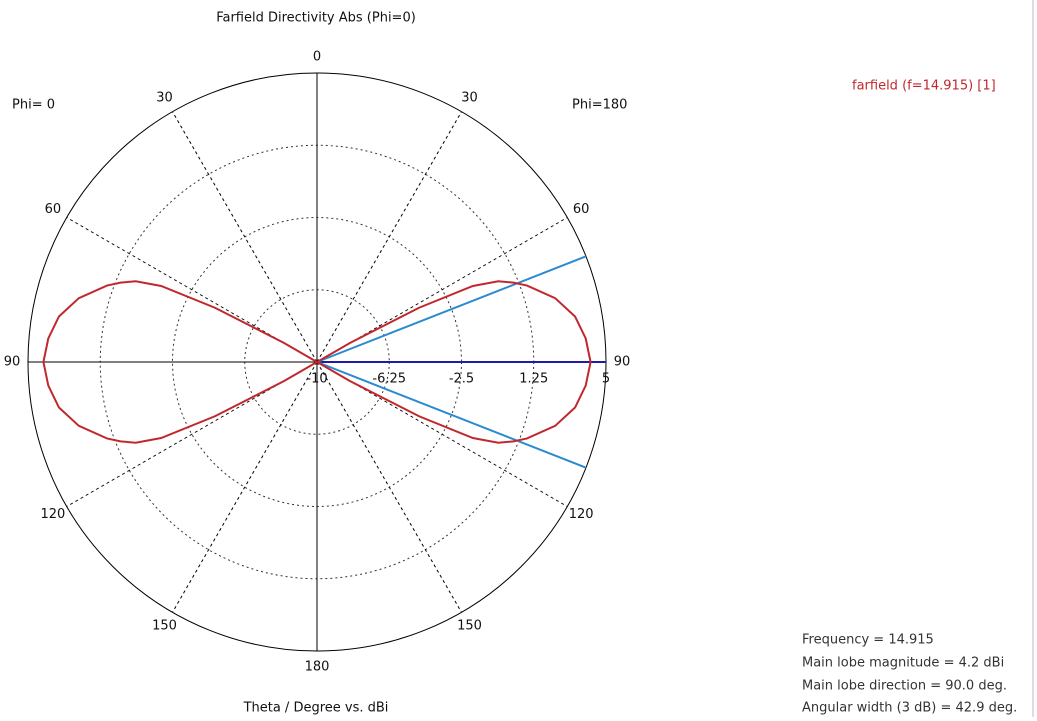 The width and height of the screenshot is (1037, 721). What do you see at coordinates (461, 379) in the screenshot?
I see `r-tick-label: -2.5` at bounding box center [461, 379].